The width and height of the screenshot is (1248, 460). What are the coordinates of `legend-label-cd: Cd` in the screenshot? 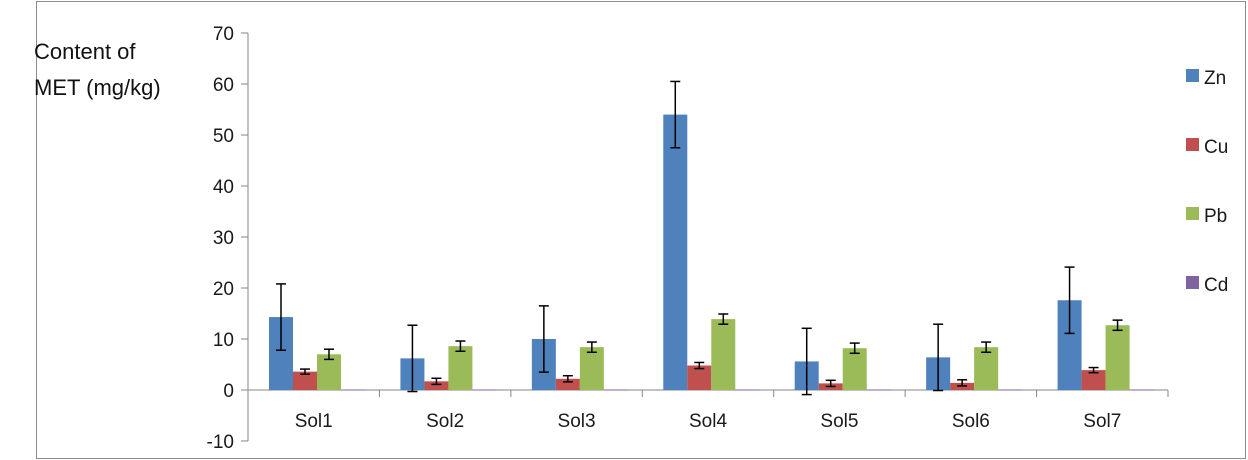 It's located at (1216, 285).